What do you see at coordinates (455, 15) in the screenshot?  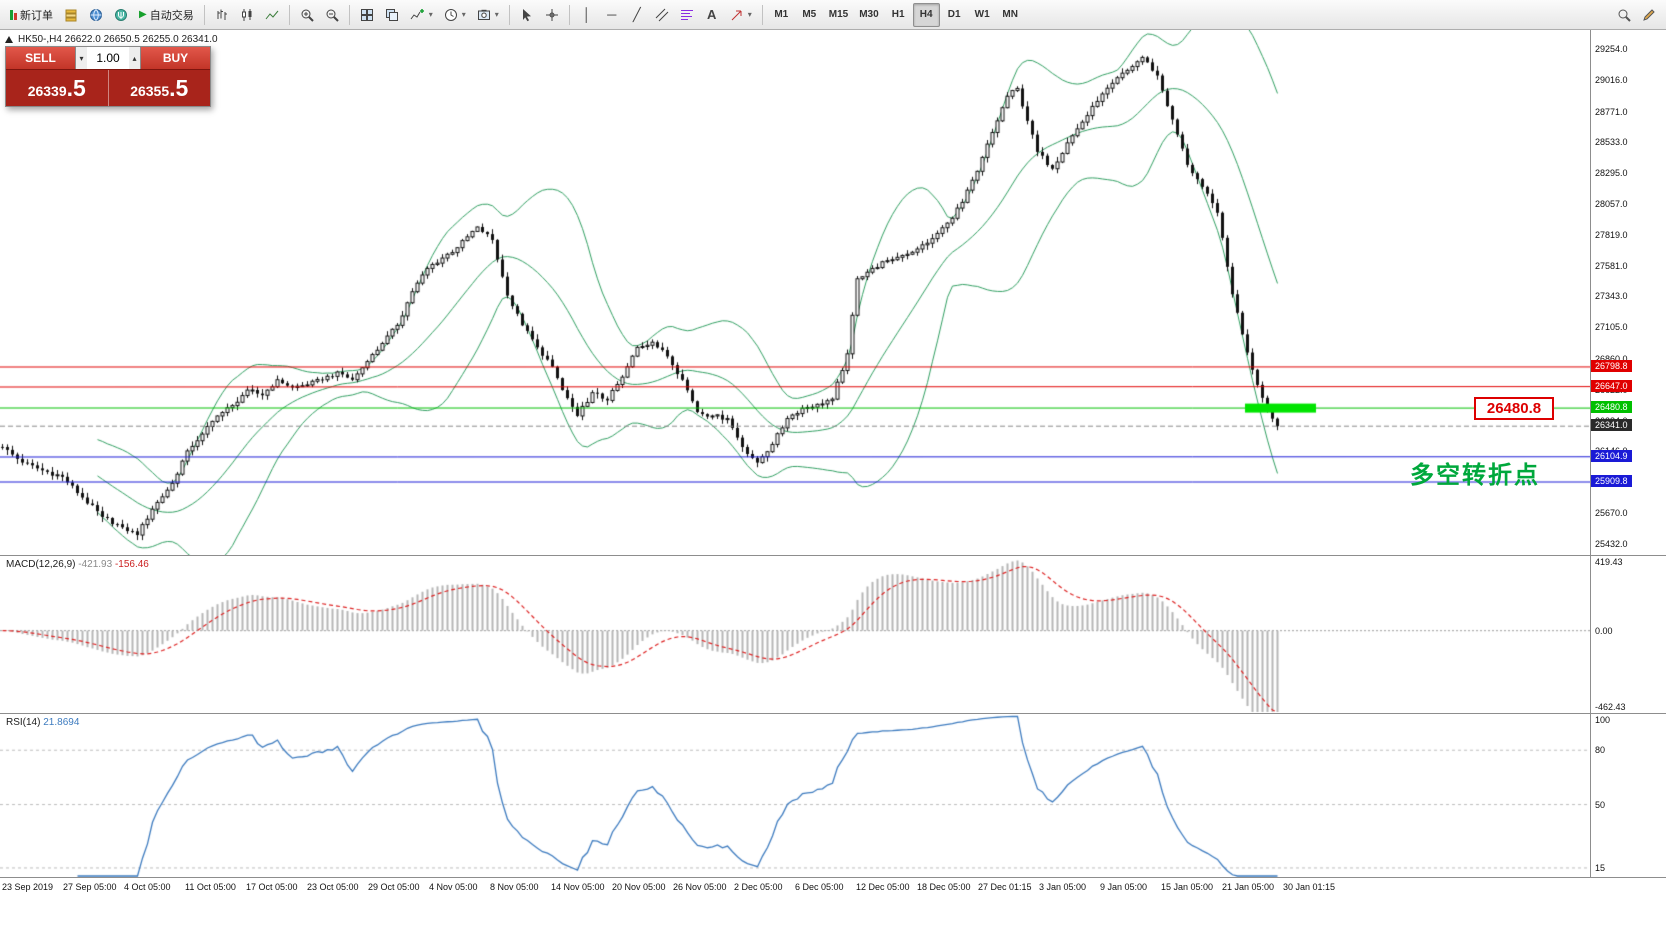 I see `period-button: ▾` at bounding box center [455, 15].